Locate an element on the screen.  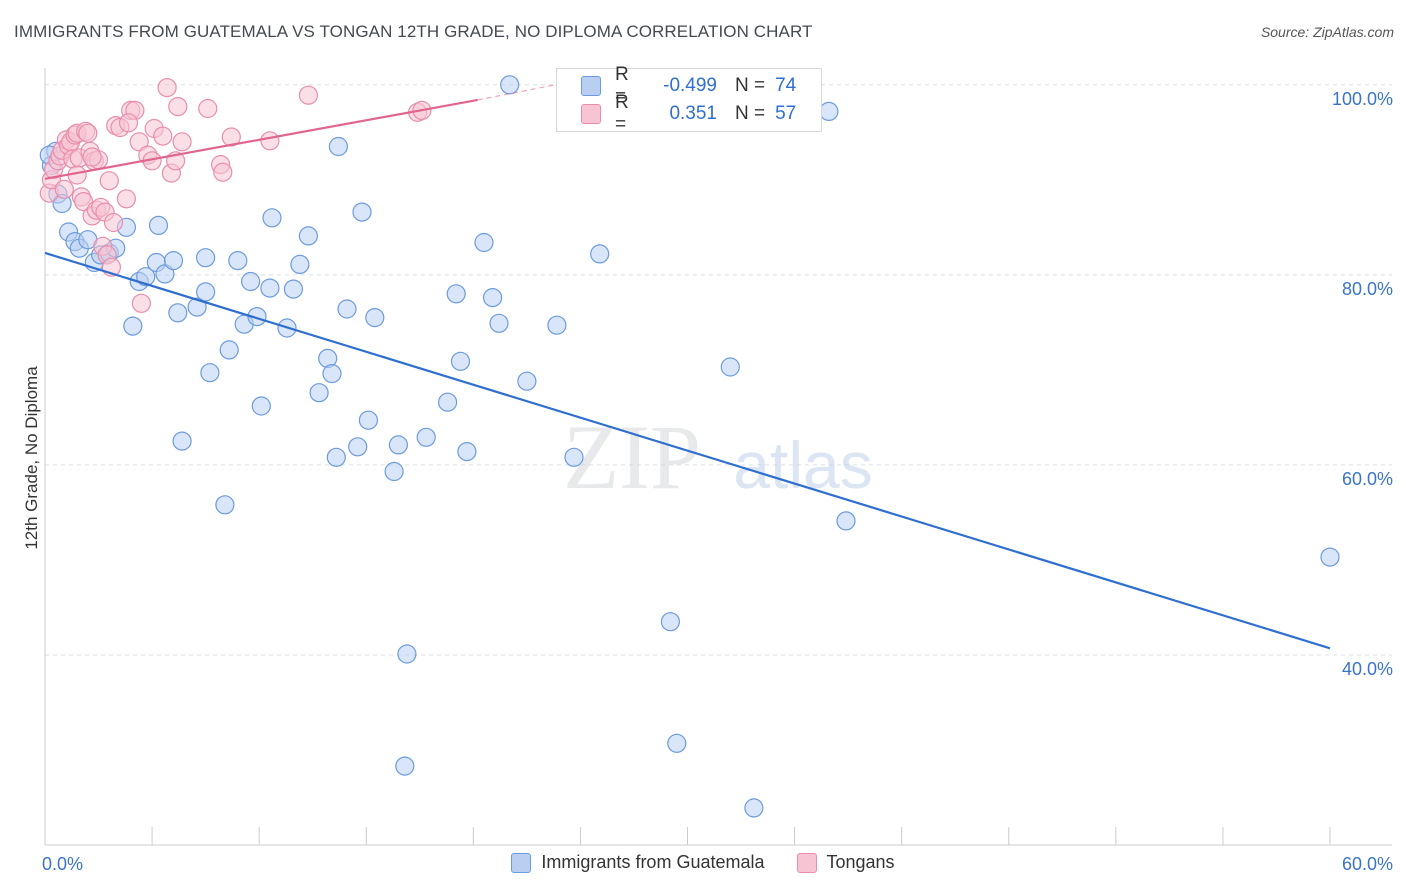
trend-line-tongan is located at coordinates (261, 139).